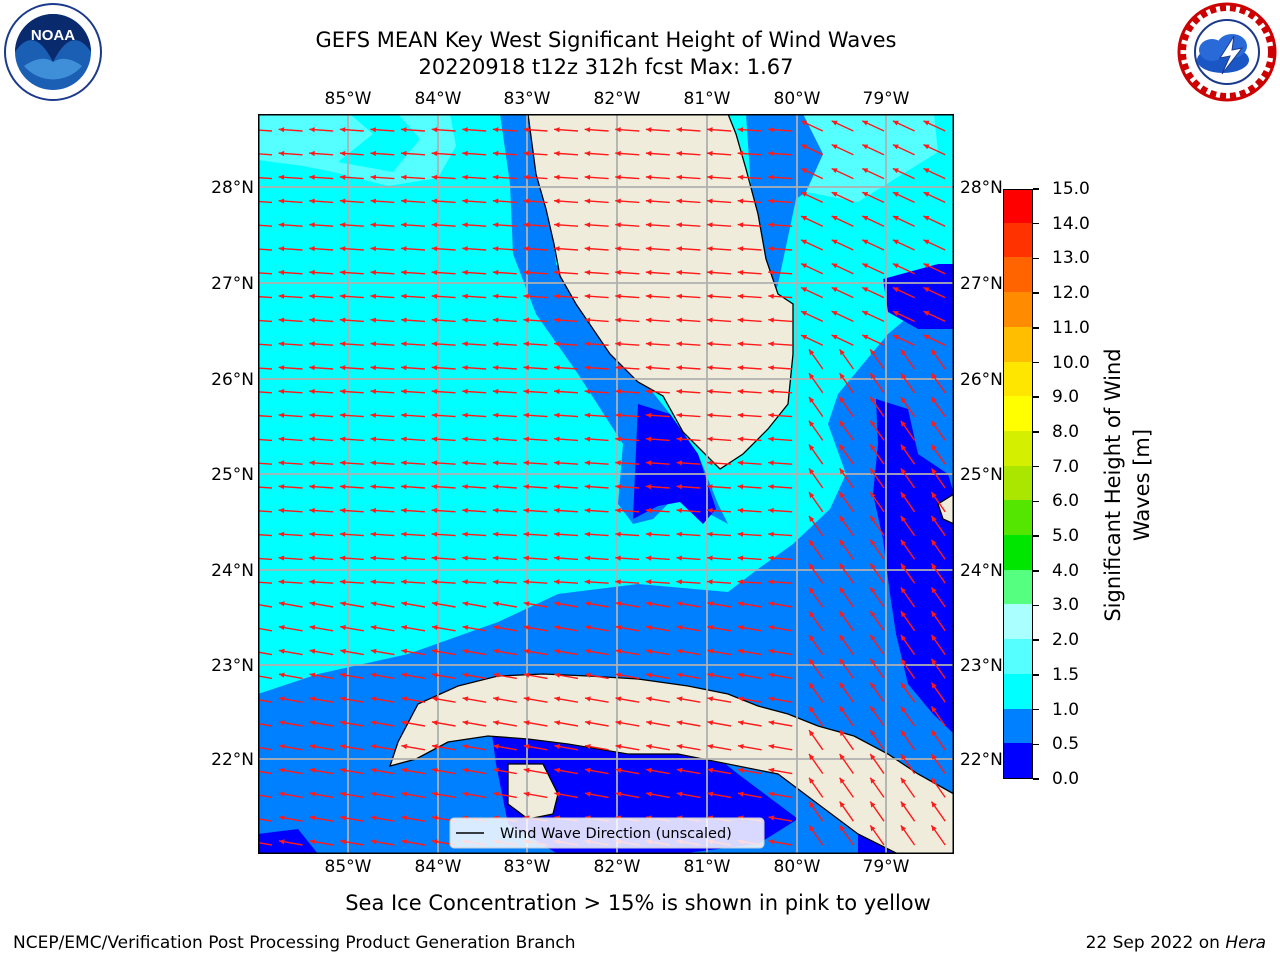  Describe the element at coordinates (1176, 943) in the screenshot. I see `credit-date: 22 Sep 2022 on Hera` at that location.